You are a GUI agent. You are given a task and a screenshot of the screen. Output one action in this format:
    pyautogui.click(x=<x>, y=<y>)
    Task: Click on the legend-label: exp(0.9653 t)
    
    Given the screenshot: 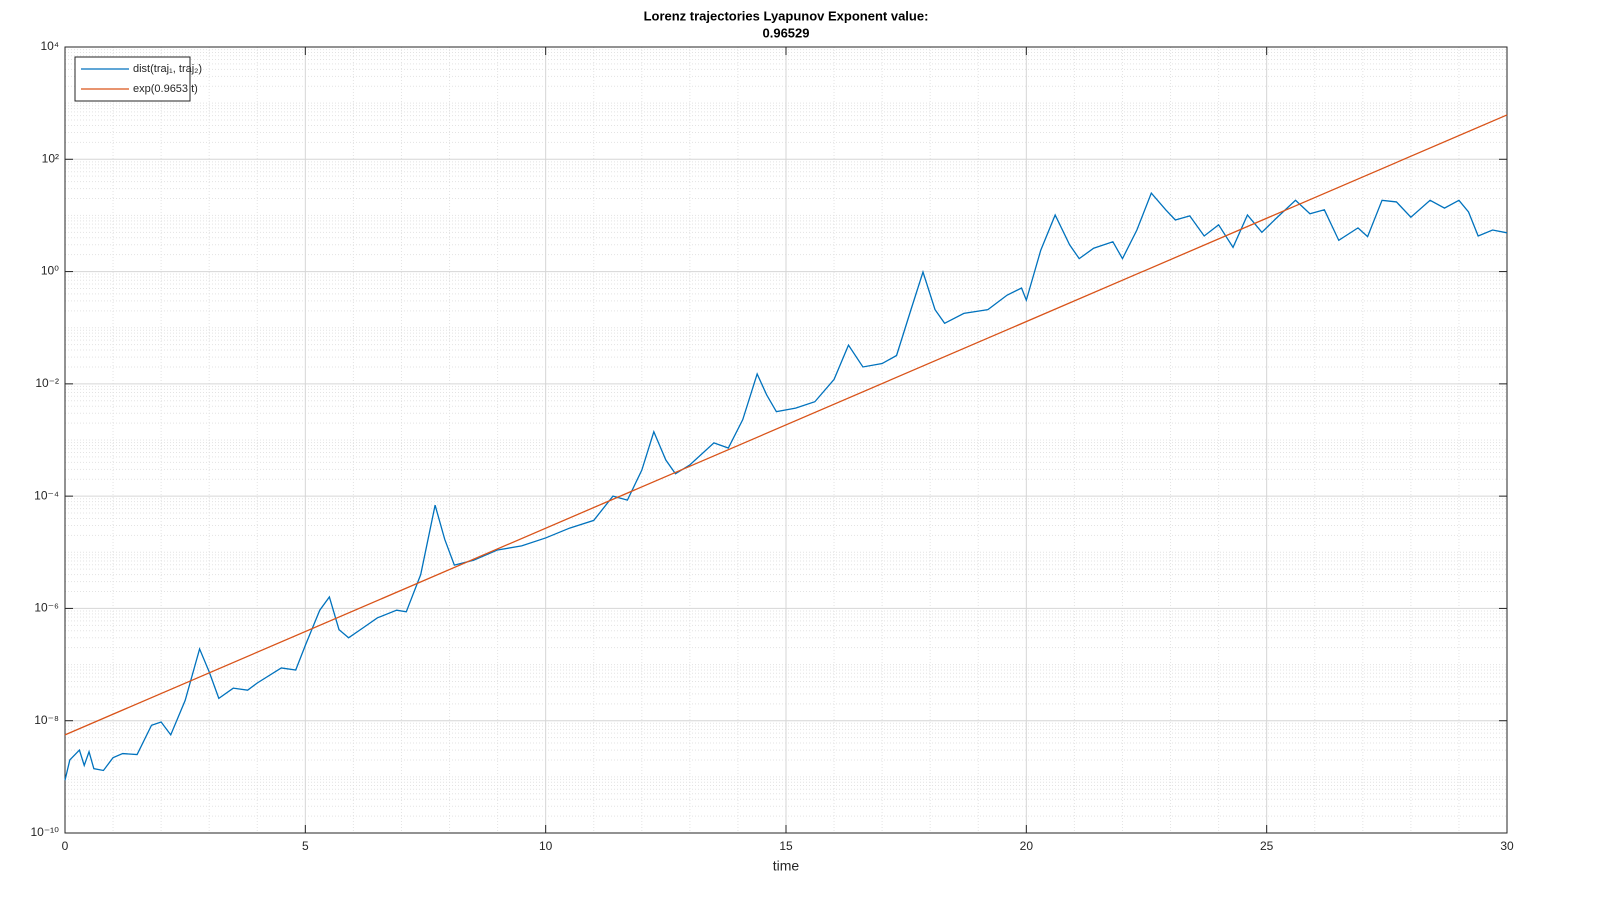 What is the action you would take?
    pyautogui.click(x=165, y=89)
    